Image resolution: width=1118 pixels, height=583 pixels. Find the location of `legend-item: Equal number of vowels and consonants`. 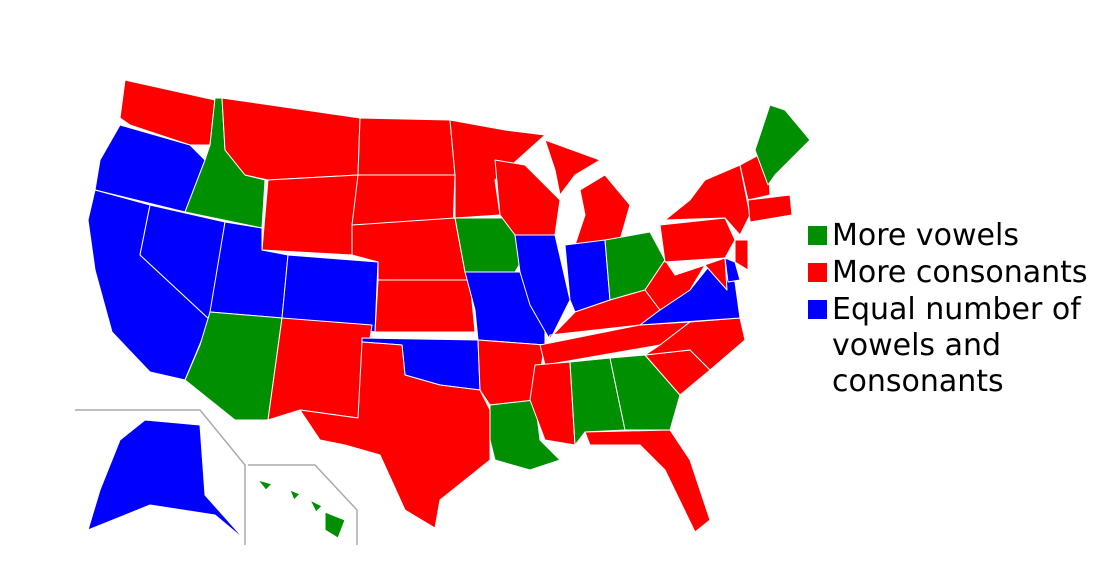

legend-item: Equal number of vowels and consonants is located at coordinates (956, 346).